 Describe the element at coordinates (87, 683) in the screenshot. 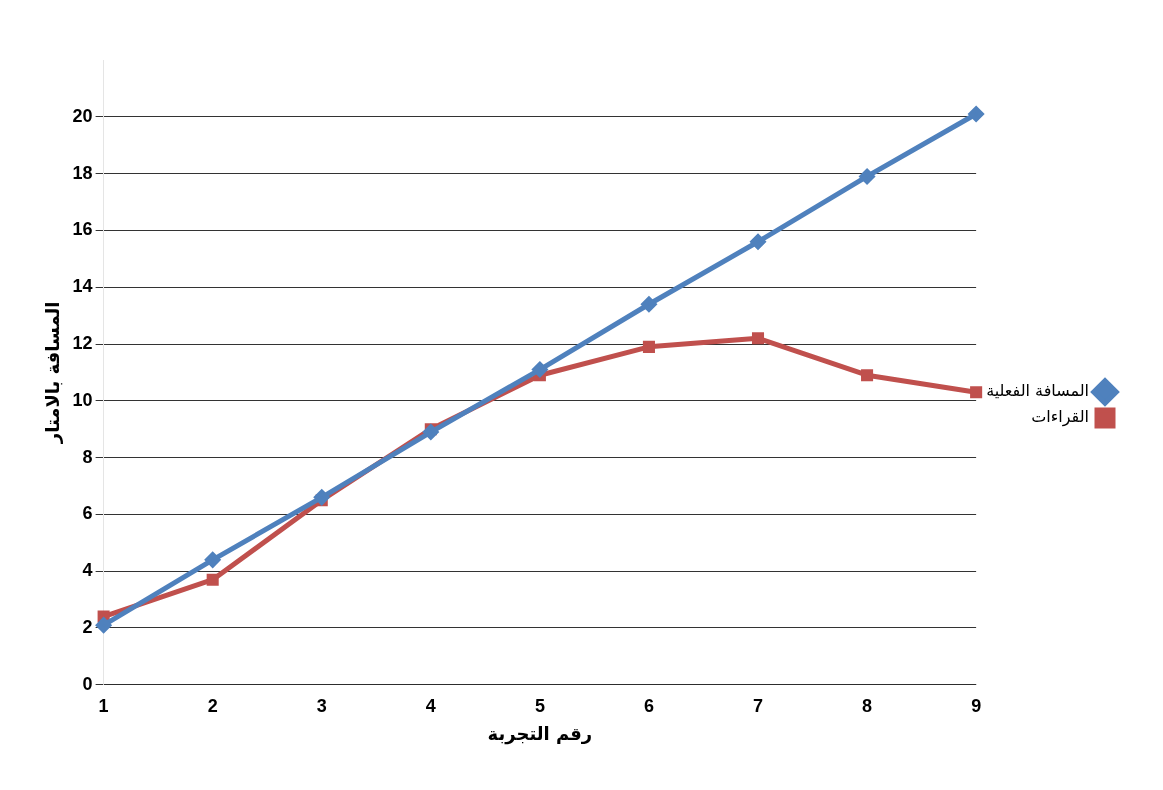

I see `y-tick-label: 0` at that location.